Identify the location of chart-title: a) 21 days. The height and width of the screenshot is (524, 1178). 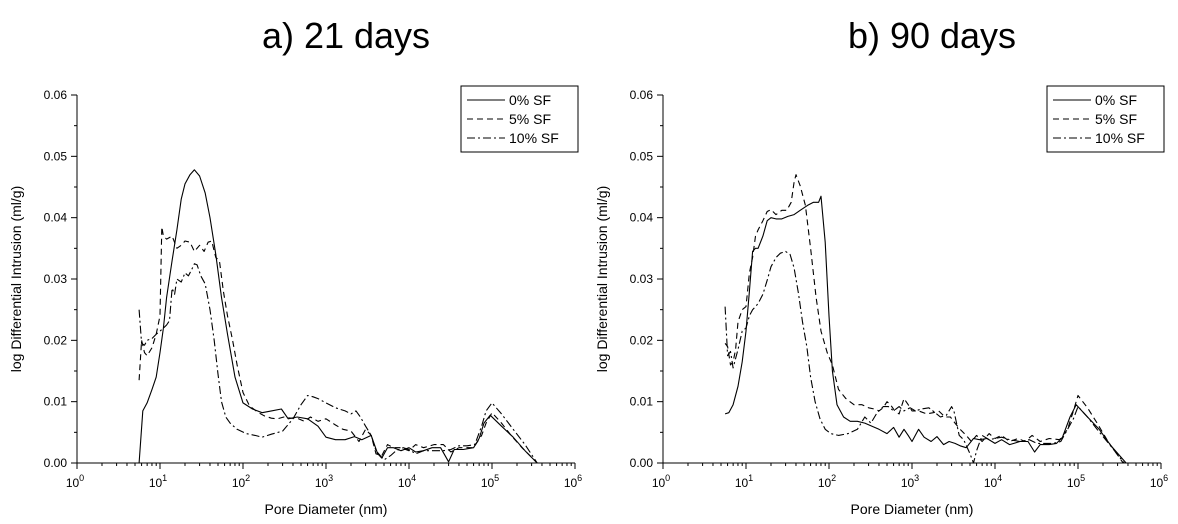
(346, 35).